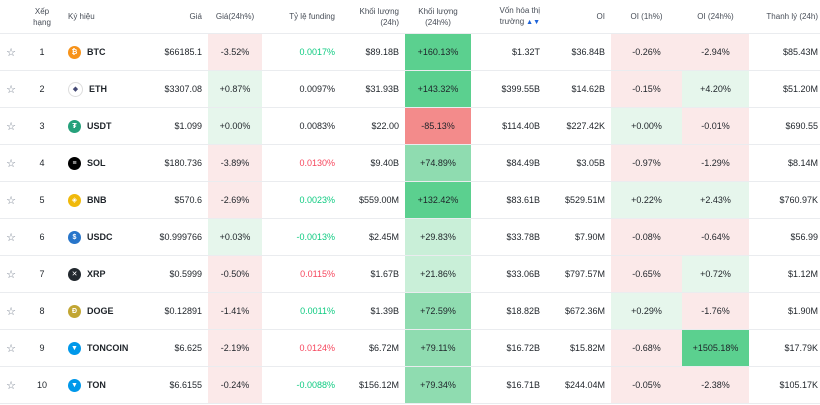  What do you see at coordinates (438, 52) in the screenshot?
I see `volume-pct-cell: +160.13%` at bounding box center [438, 52].